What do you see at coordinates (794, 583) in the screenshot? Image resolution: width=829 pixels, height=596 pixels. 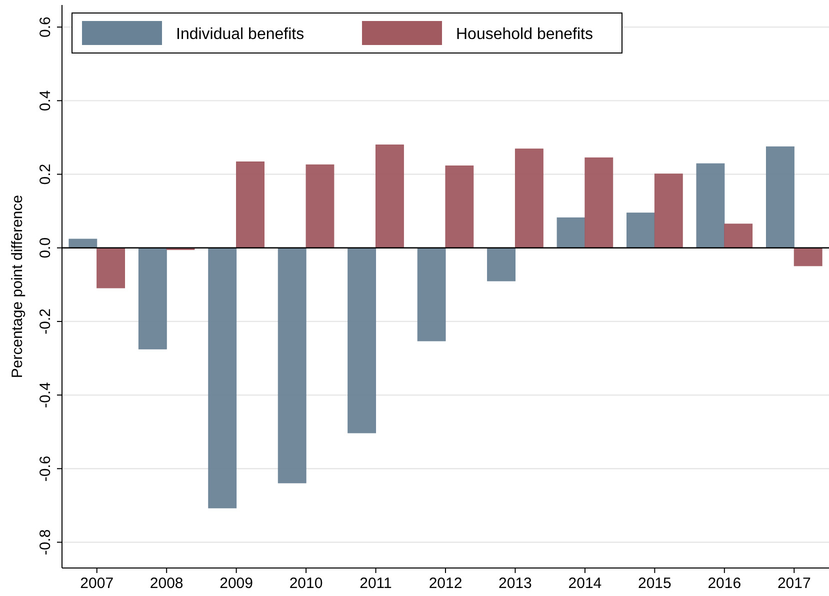 I see `x-tick-label: 2017` at bounding box center [794, 583].